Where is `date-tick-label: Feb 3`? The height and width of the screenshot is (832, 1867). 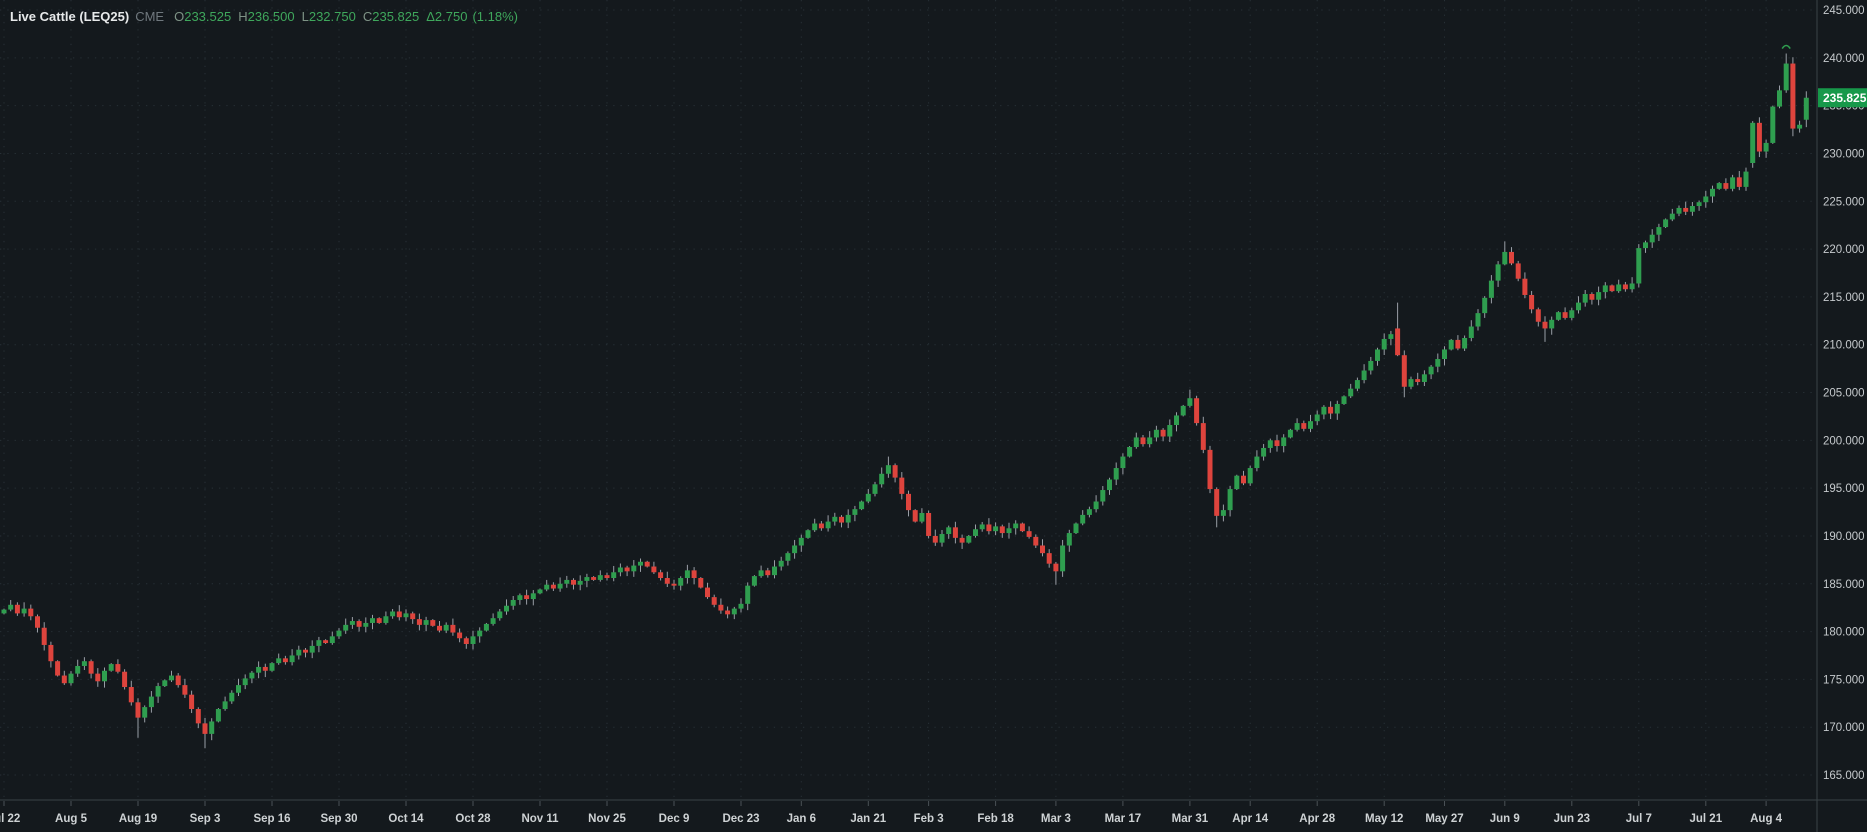 date-tick-label: Feb 3 is located at coordinates (929, 819).